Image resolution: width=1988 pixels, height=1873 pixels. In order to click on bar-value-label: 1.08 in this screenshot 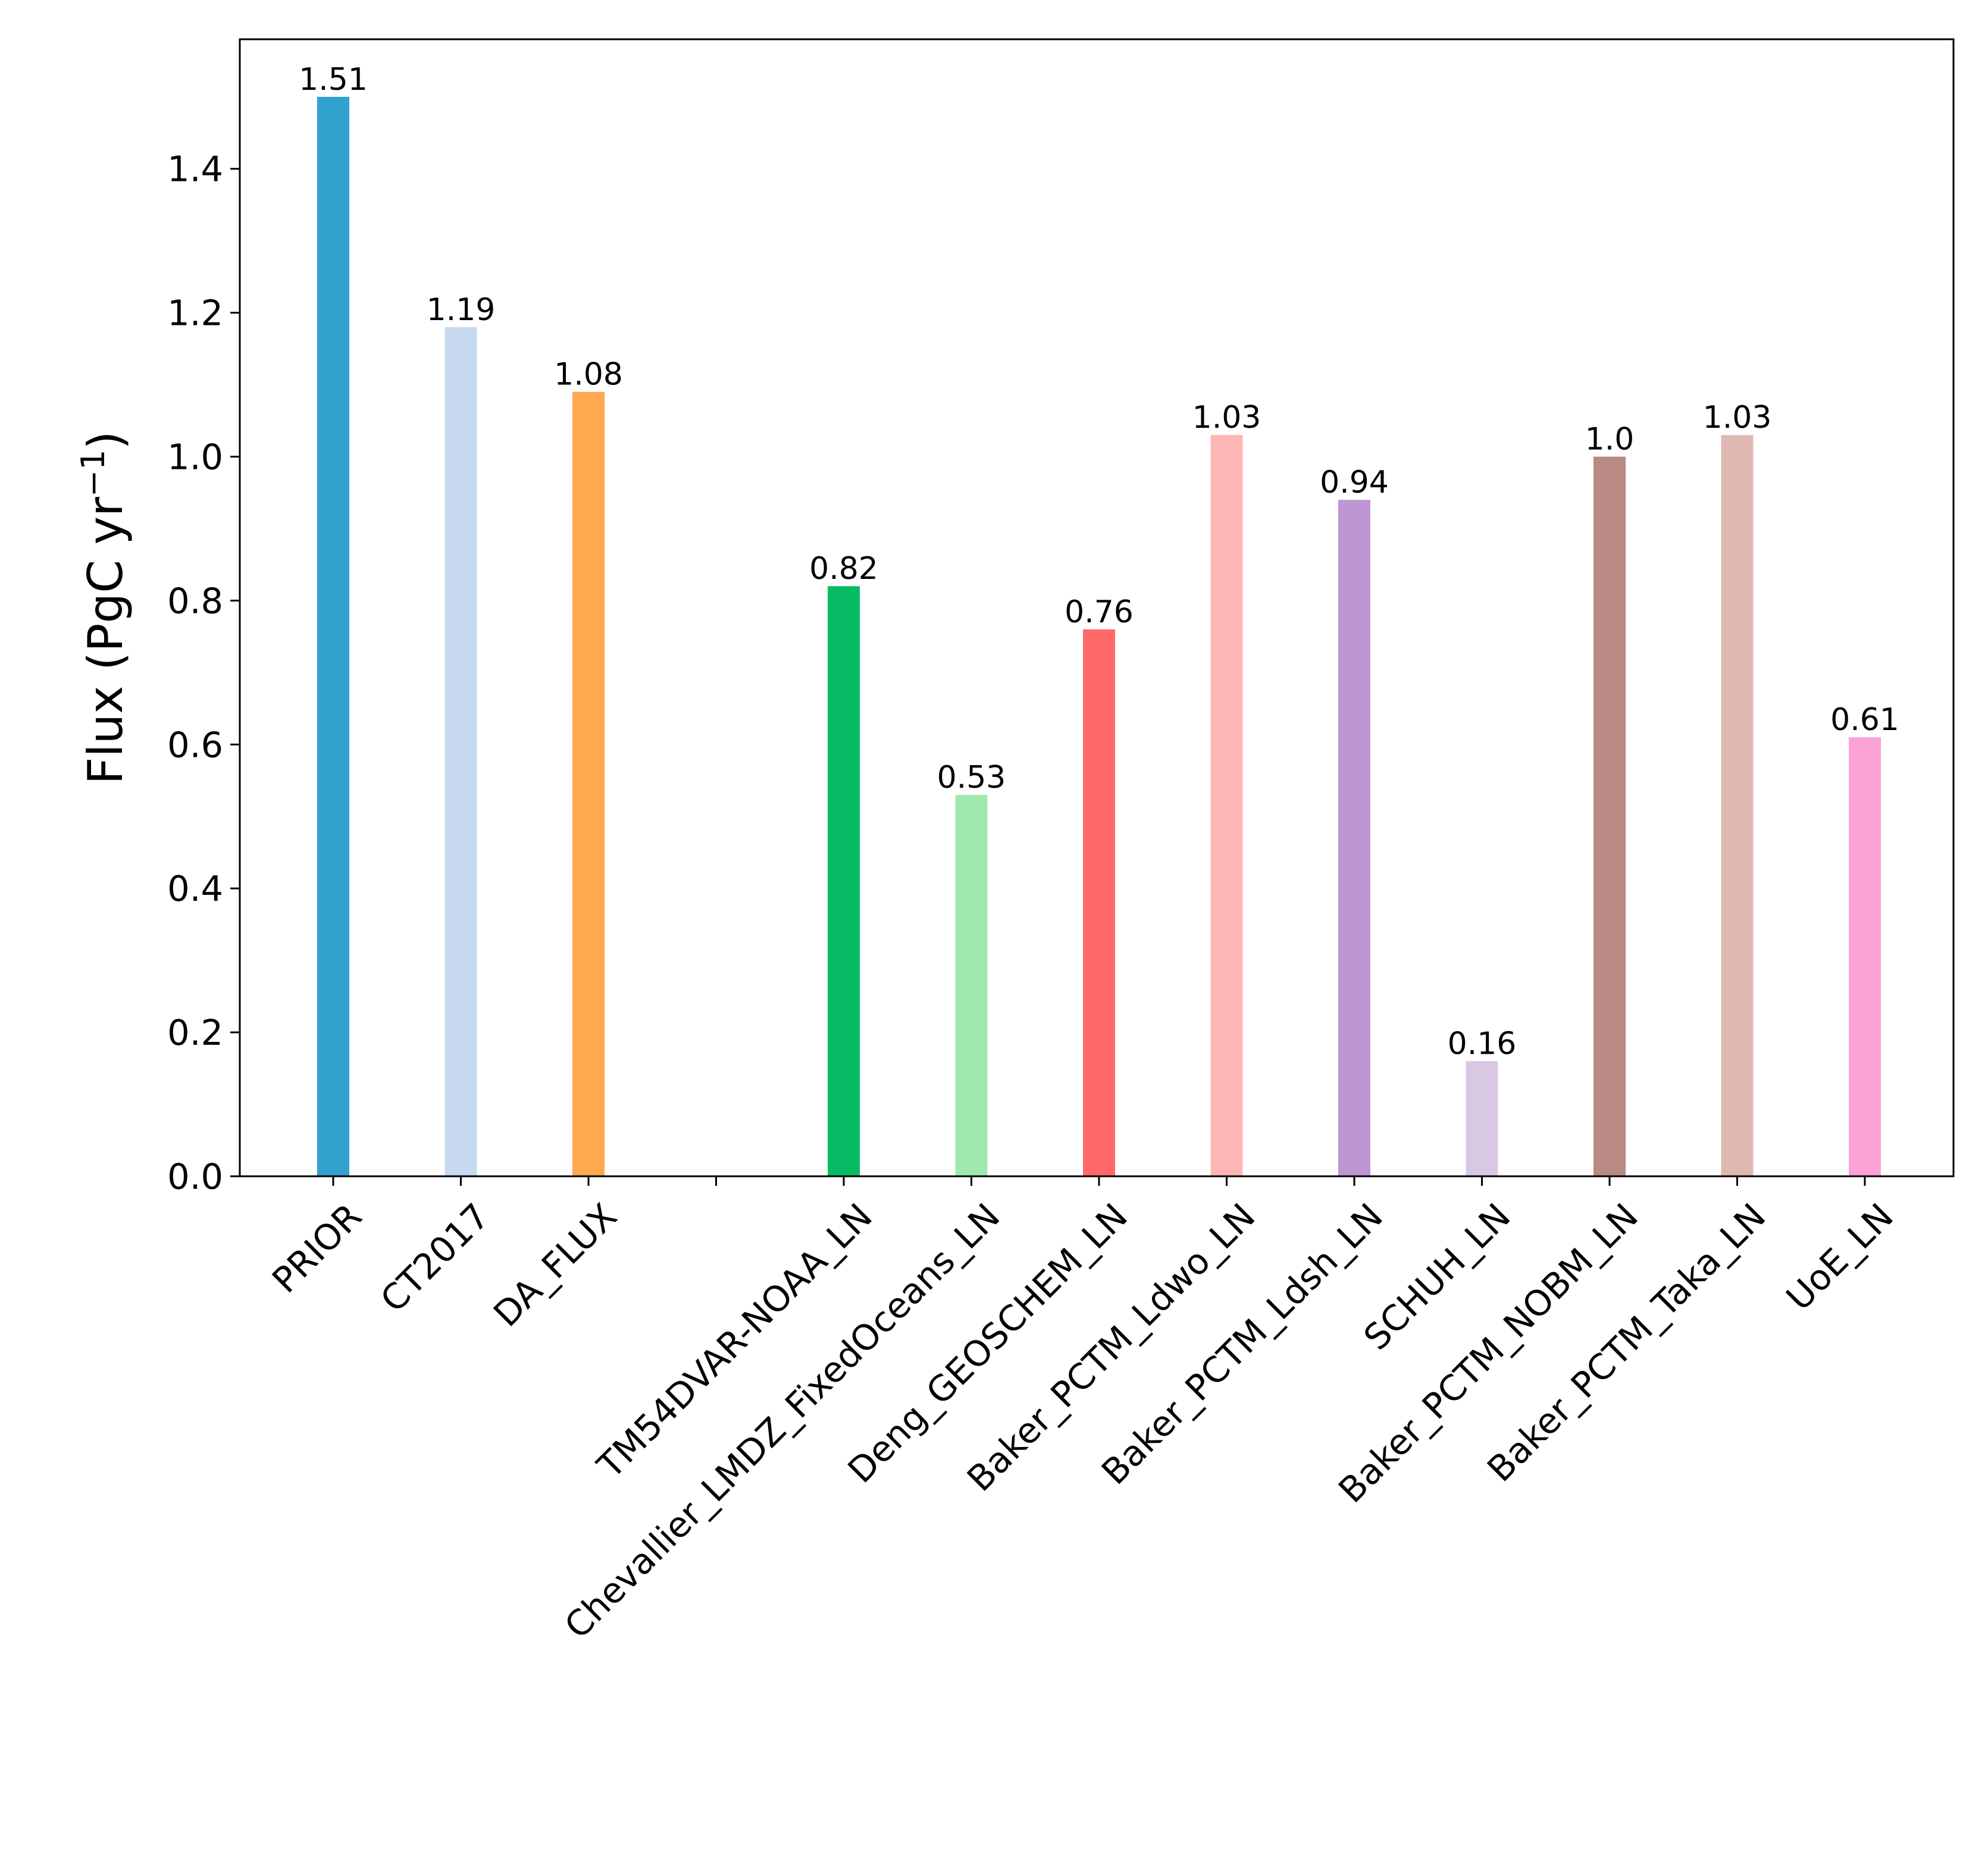, I will do `click(588, 375)`.